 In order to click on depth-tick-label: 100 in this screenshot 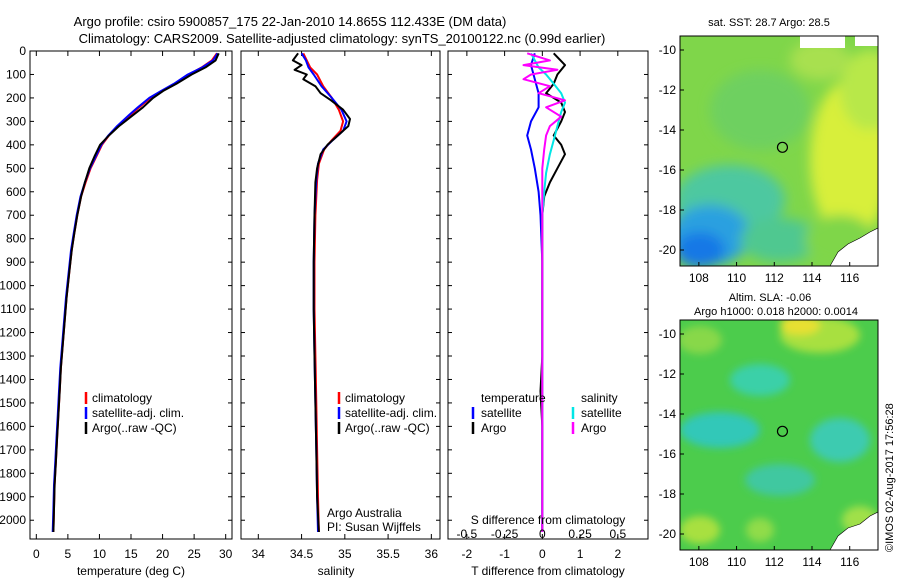, I will do `click(16, 74)`.